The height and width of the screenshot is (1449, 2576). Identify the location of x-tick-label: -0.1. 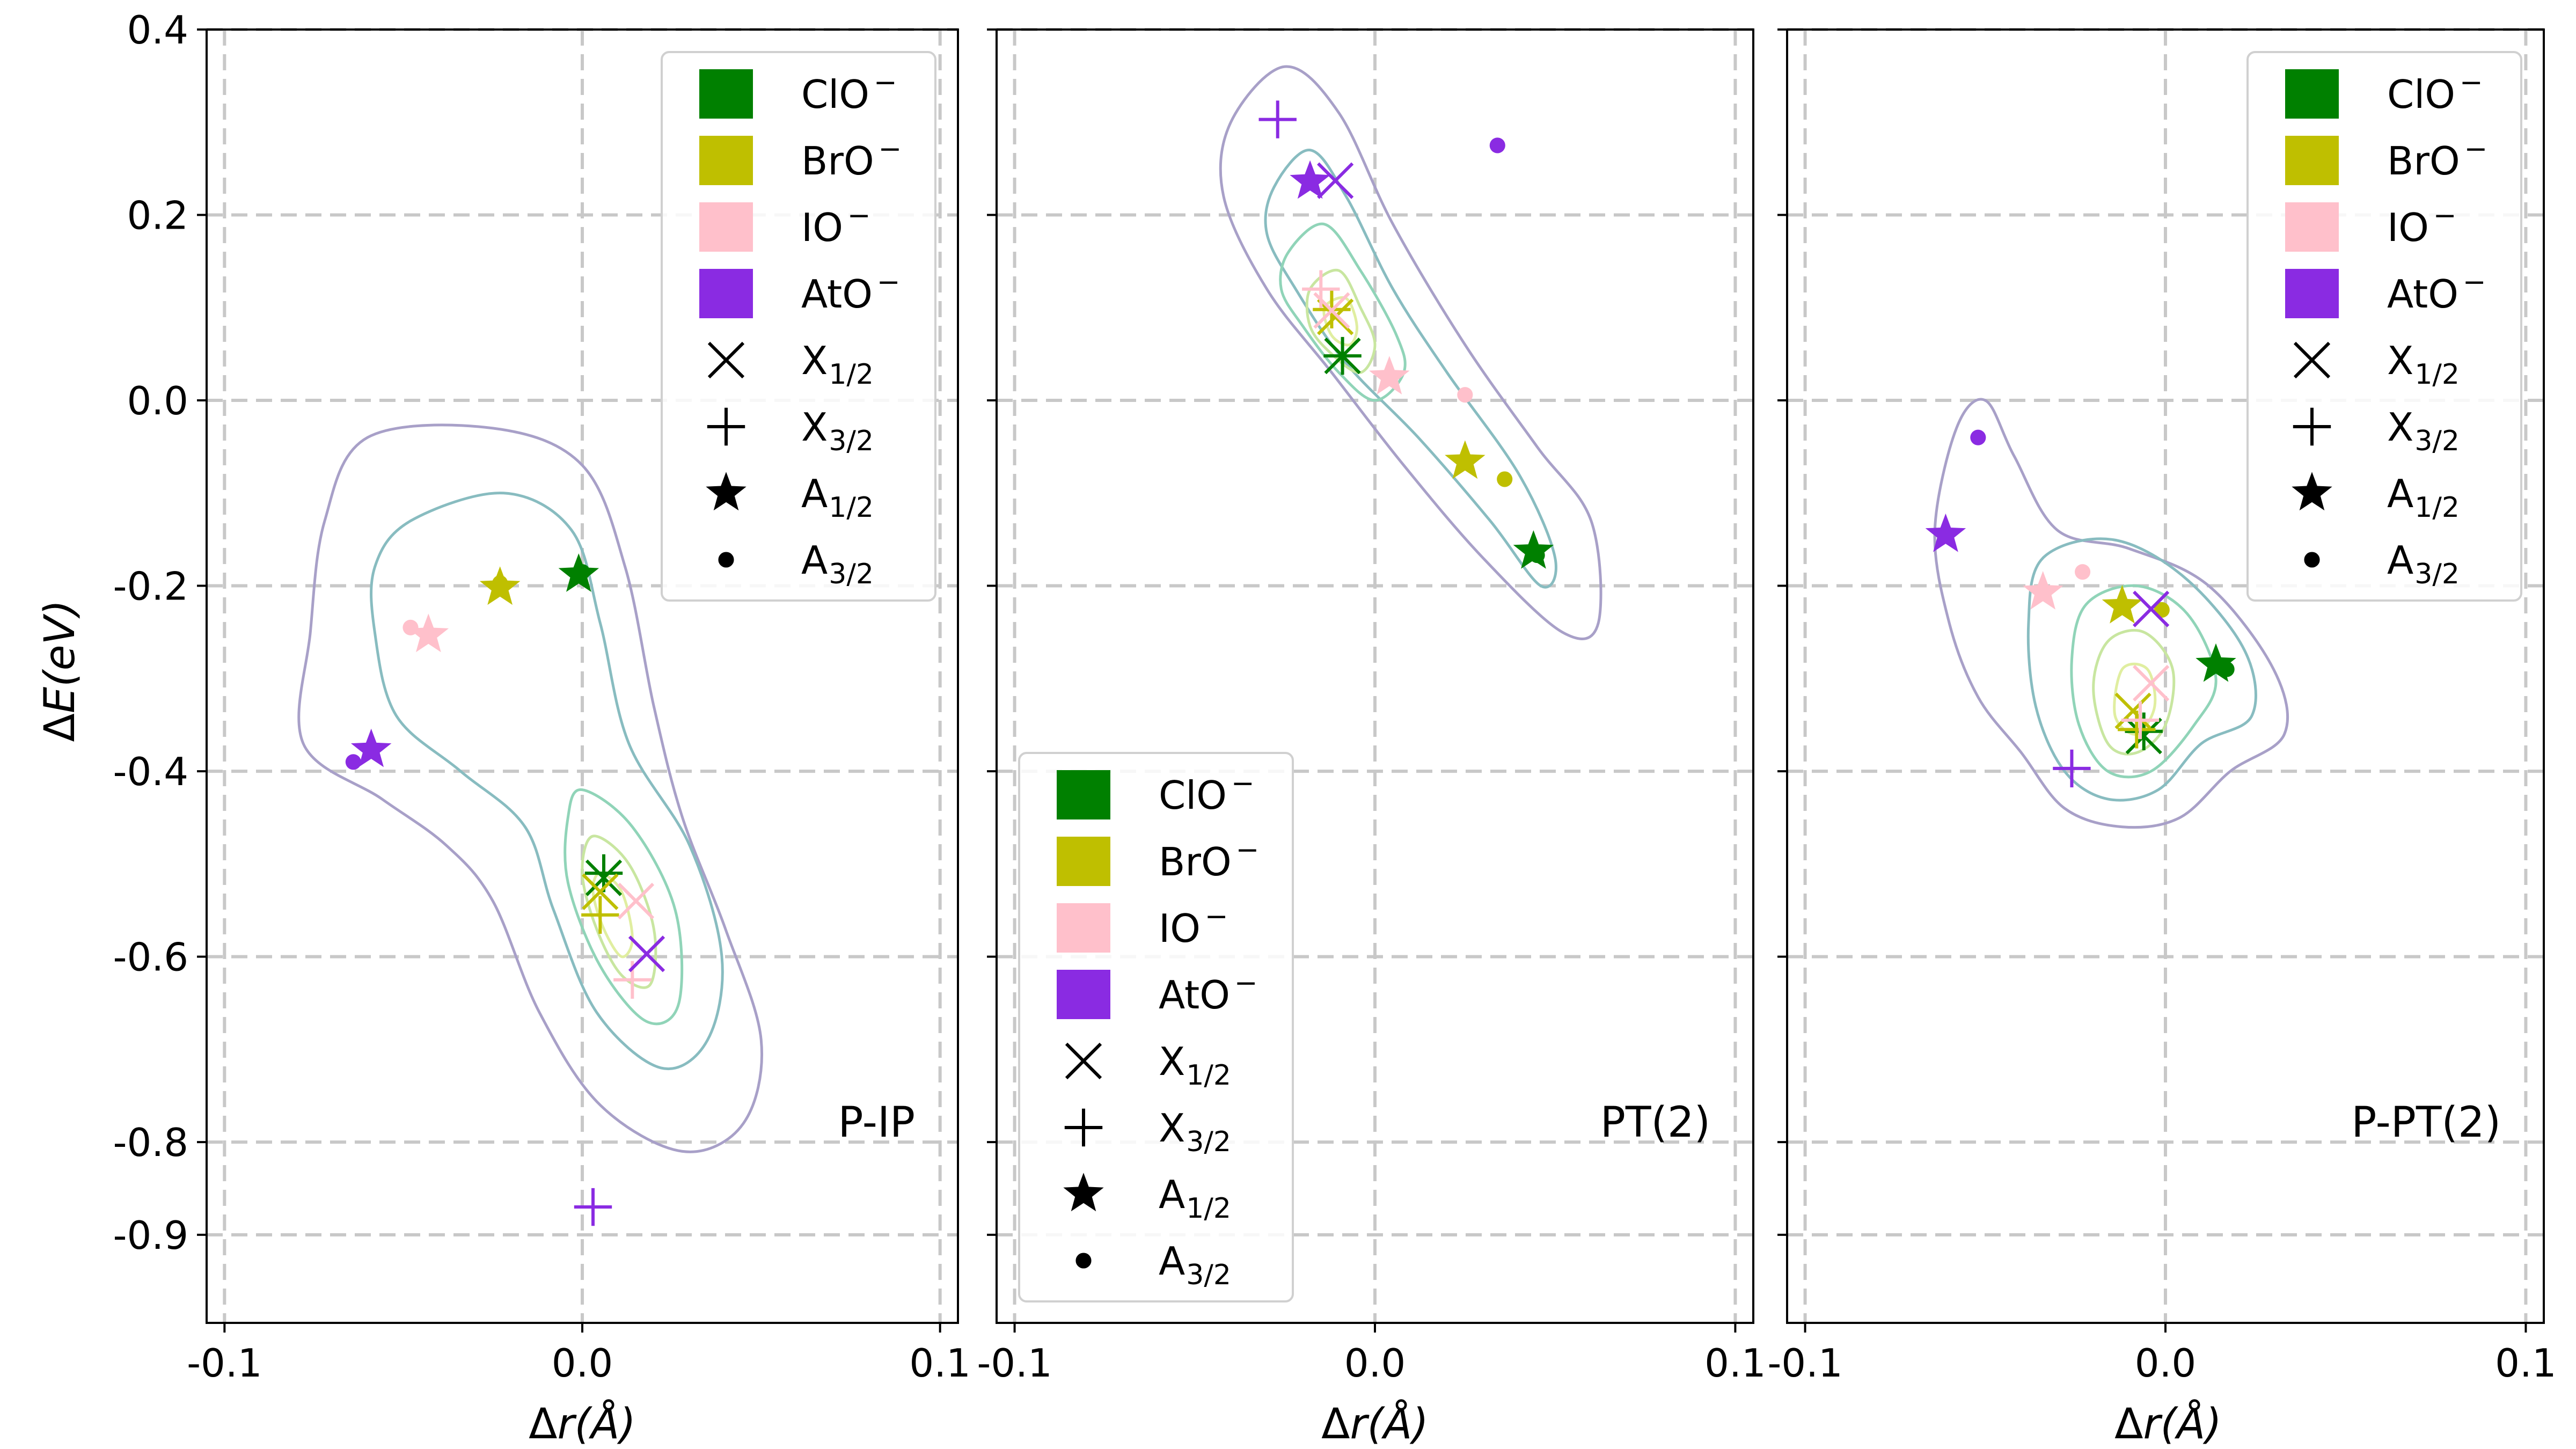
(1014, 1363).